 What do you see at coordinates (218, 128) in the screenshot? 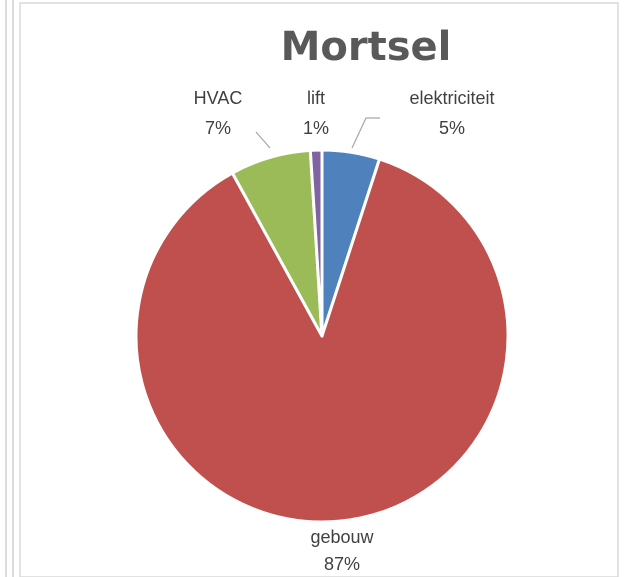
I see `slice-percent-hvac: 7%` at bounding box center [218, 128].